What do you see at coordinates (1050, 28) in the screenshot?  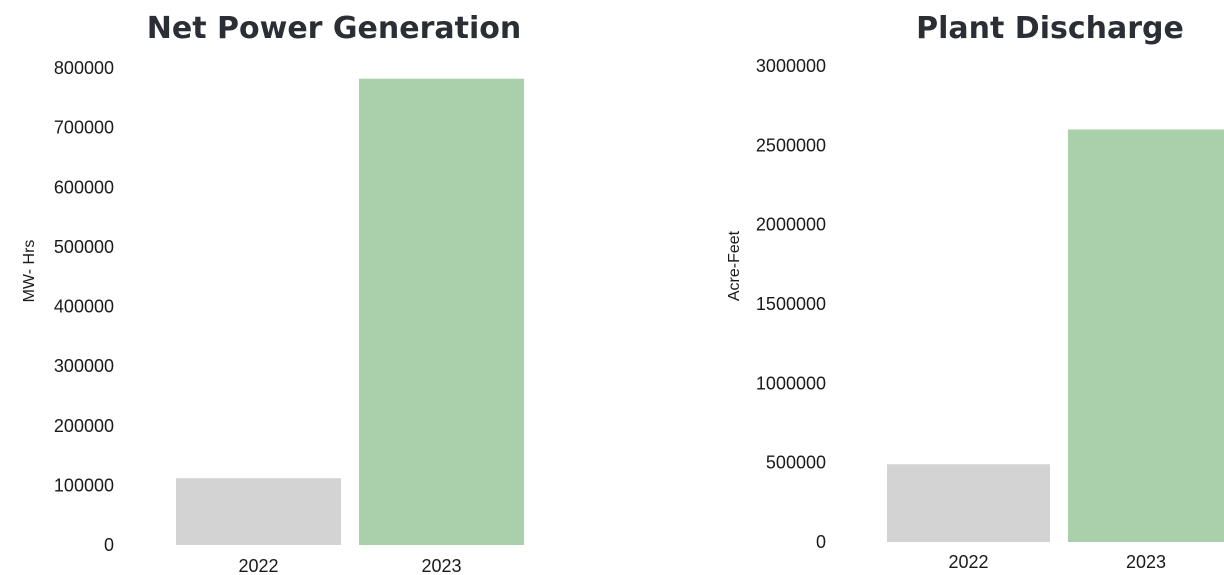 I see `chart-title: Plant Discharge` at bounding box center [1050, 28].